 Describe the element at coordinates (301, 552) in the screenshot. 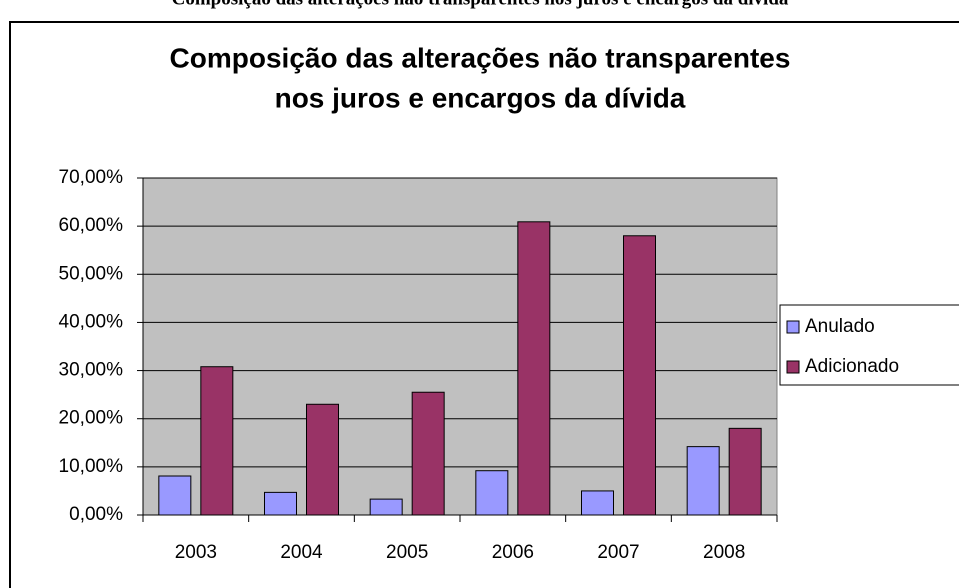

I see `x-tick-label: 2004` at that location.